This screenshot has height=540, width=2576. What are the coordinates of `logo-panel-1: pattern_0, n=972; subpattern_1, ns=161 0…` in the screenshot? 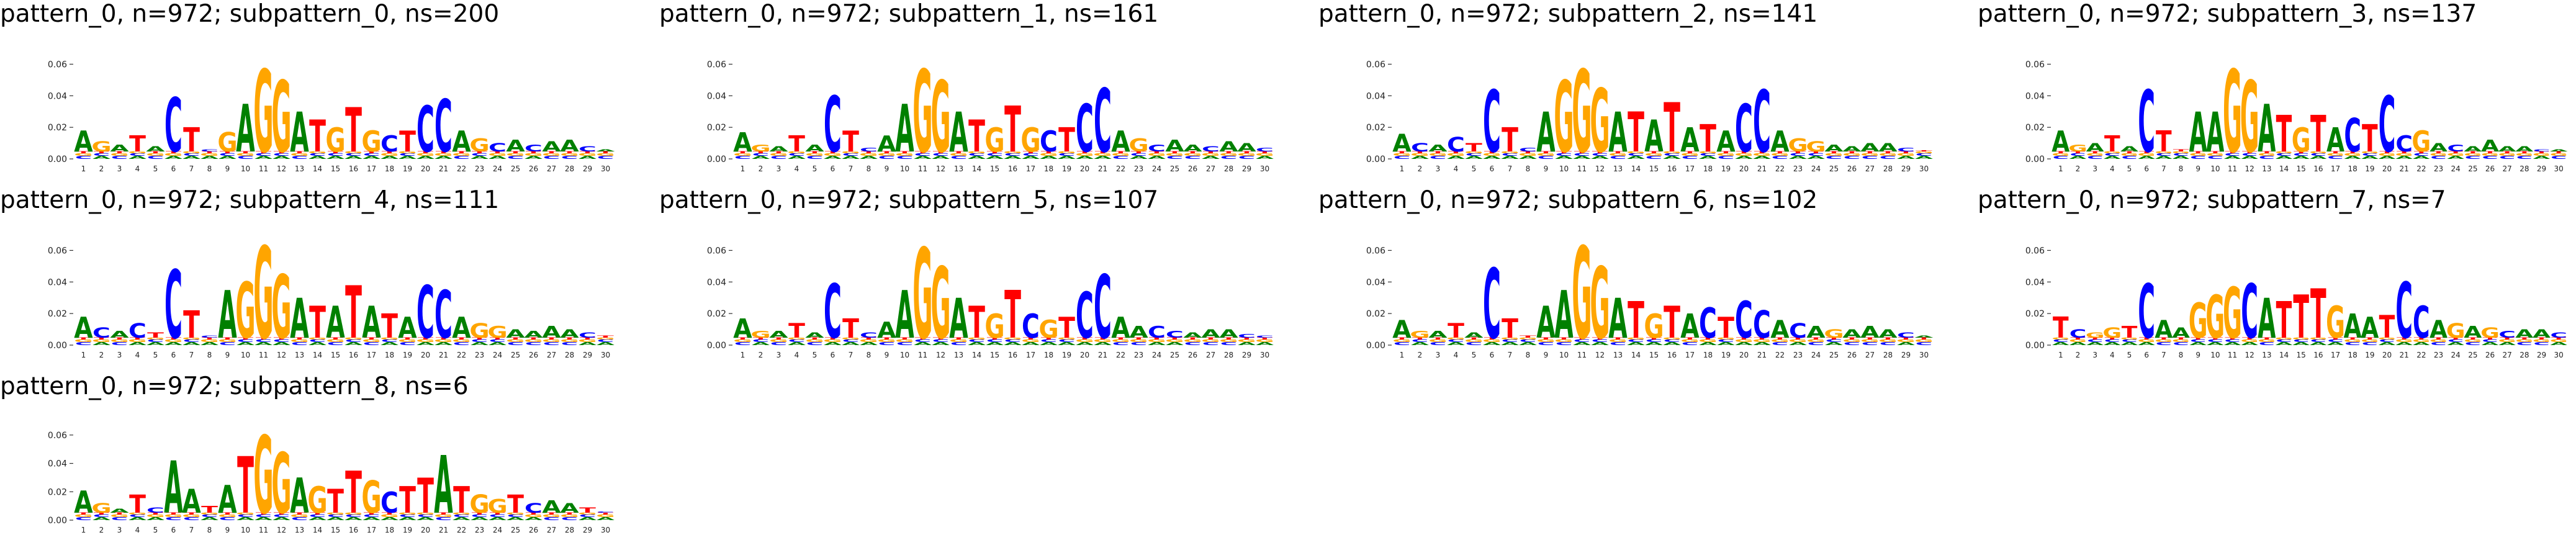 It's located at (969, 90).